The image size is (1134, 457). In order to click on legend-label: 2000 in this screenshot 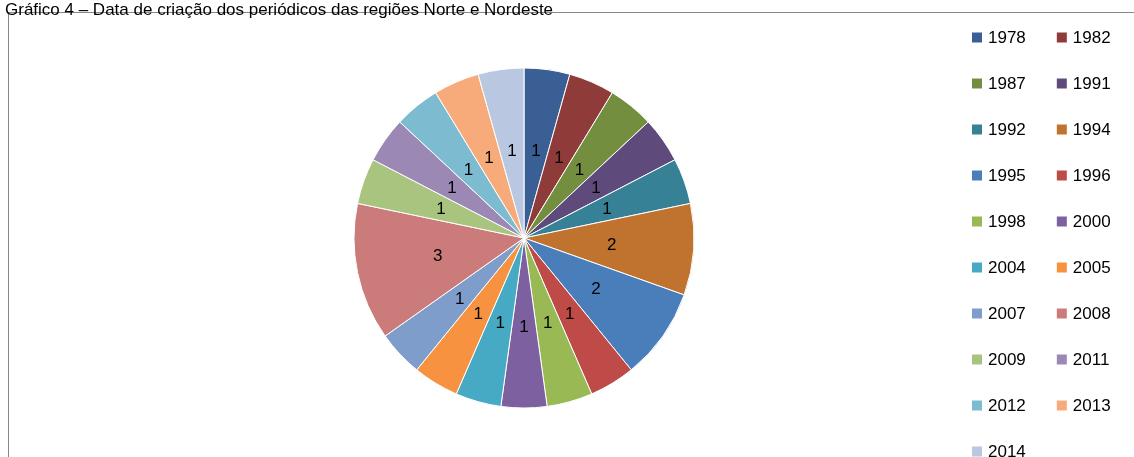, I will do `click(1091, 221)`.